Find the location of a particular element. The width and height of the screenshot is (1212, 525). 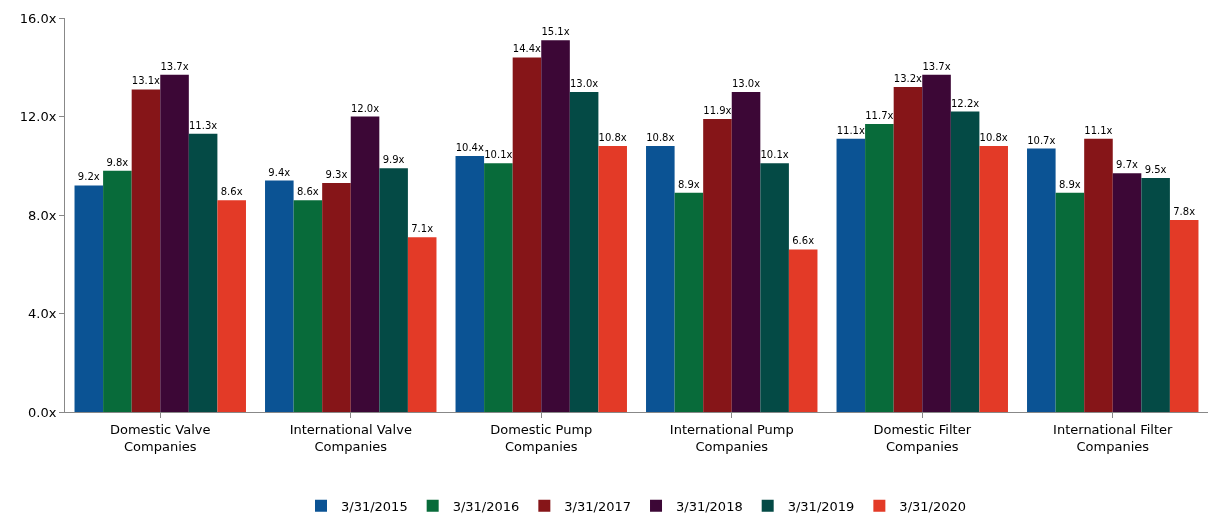

y-tick-label: 4.0x is located at coordinates (42, 314).